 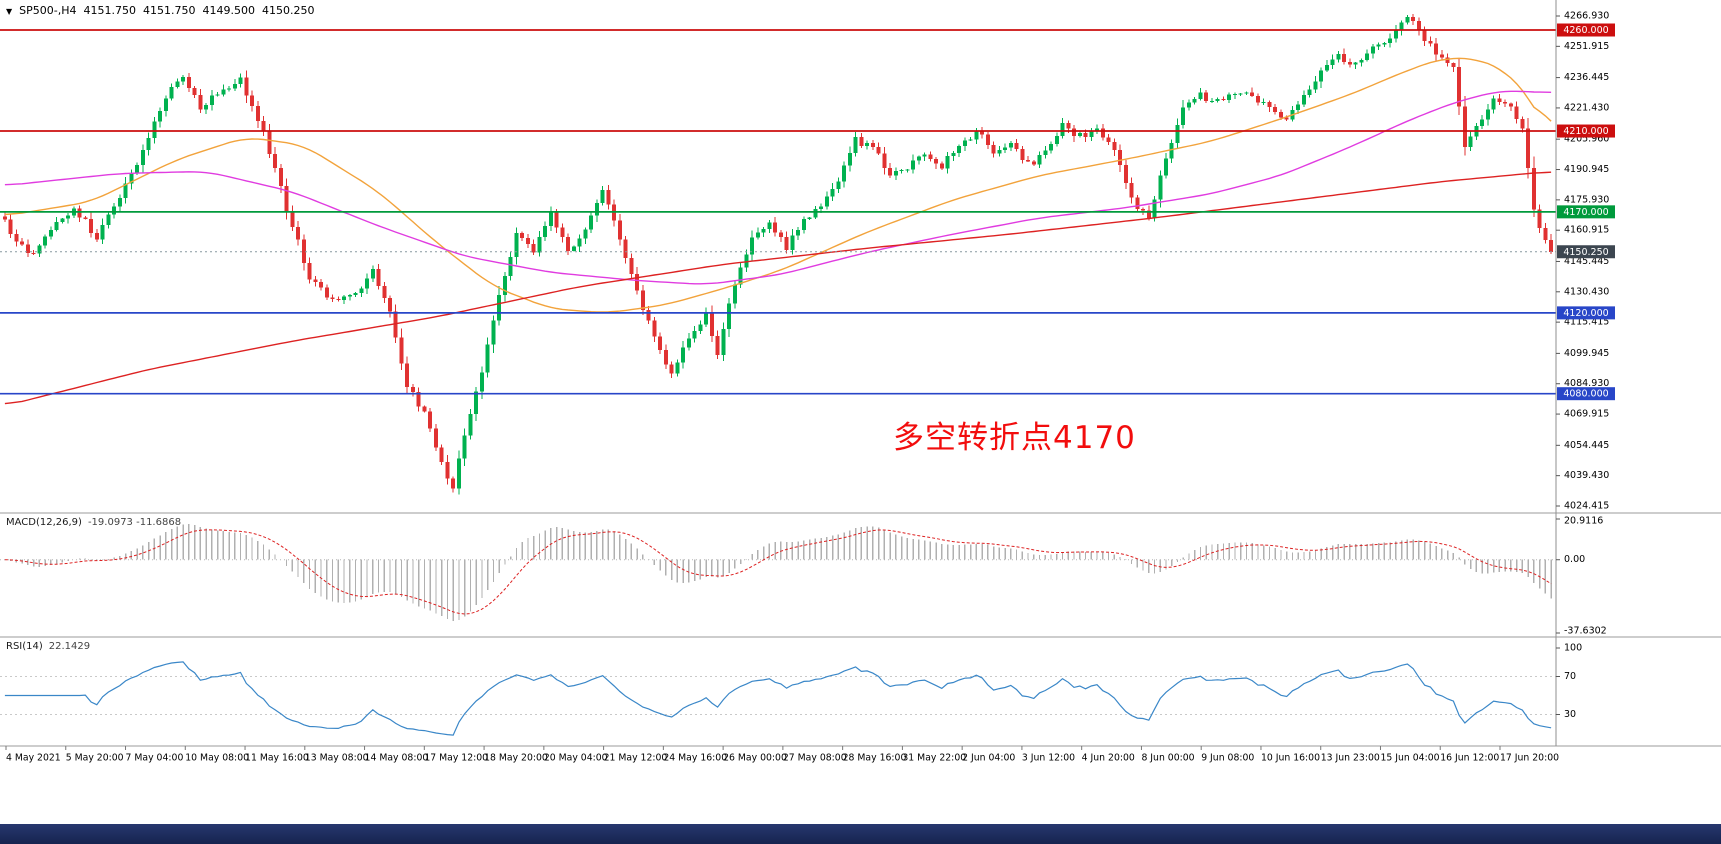 What do you see at coordinates (1581, 576) in the screenshot?
I see `macd-axis: 20.9116 0.00 -37.6302` at bounding box center [1581, 576].